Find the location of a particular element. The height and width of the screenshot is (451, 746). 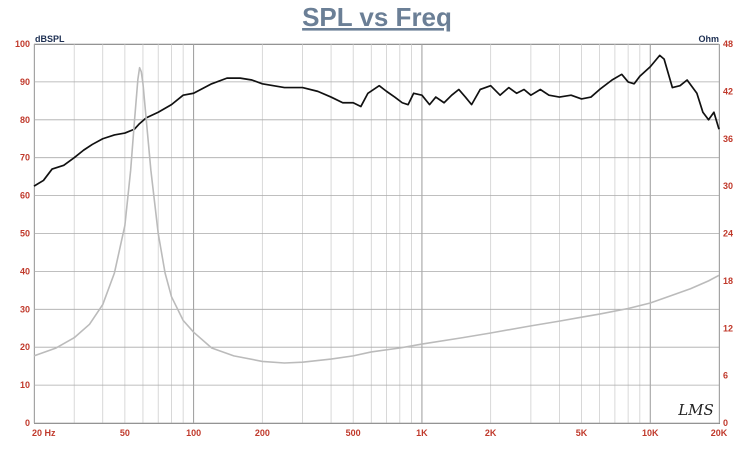

x-tick-label: 5K is located at coordinates (582, 433).